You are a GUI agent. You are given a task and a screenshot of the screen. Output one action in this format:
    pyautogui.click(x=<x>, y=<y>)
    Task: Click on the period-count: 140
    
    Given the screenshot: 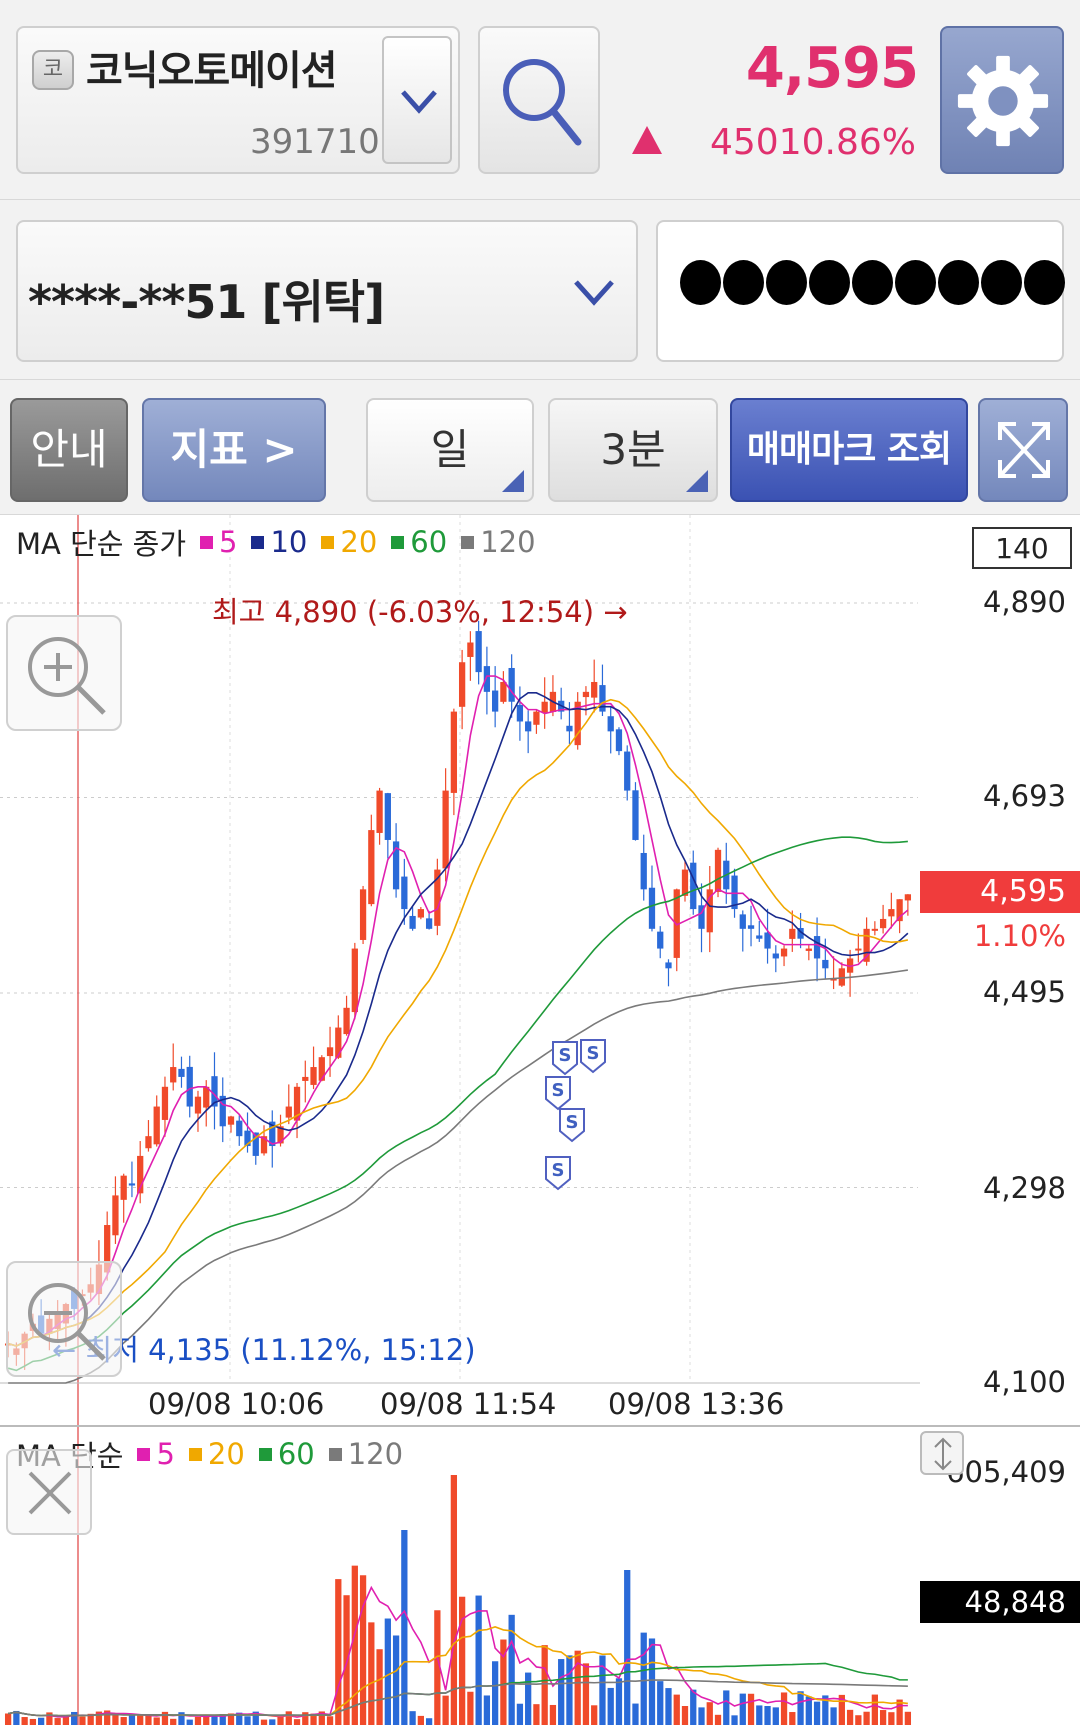 What is the action you would take?
    pyautogui.click(x=1022, y=548)
    